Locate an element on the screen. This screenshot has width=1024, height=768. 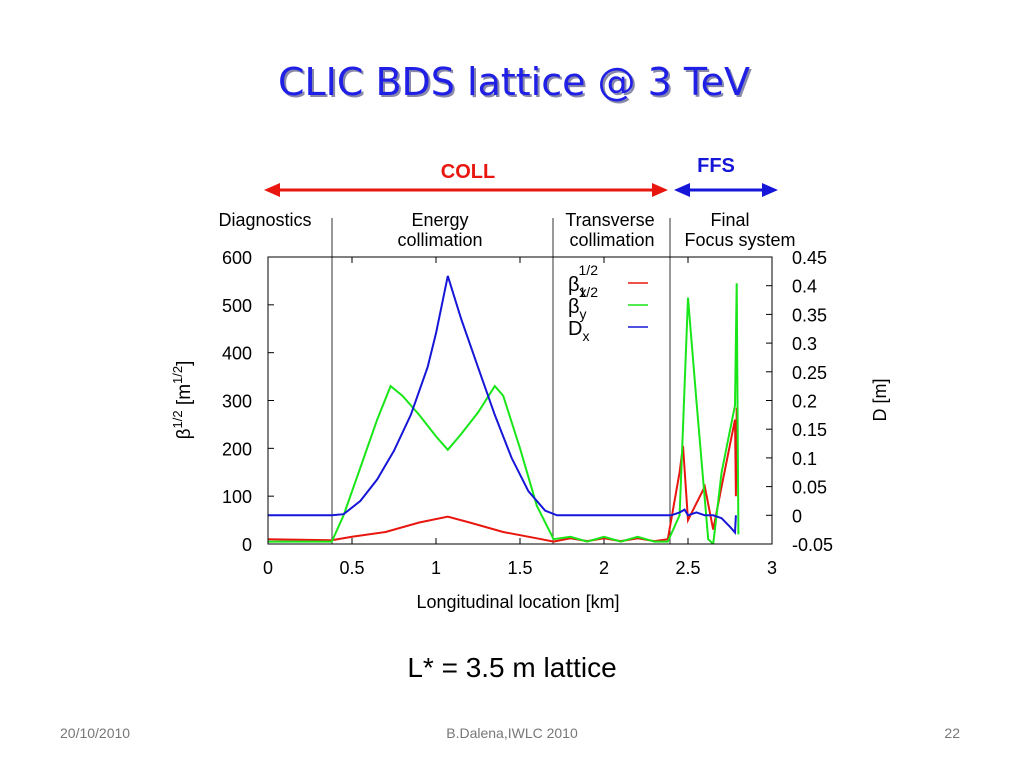
y-tick-label: 500 is located at coordinates (237, 306).